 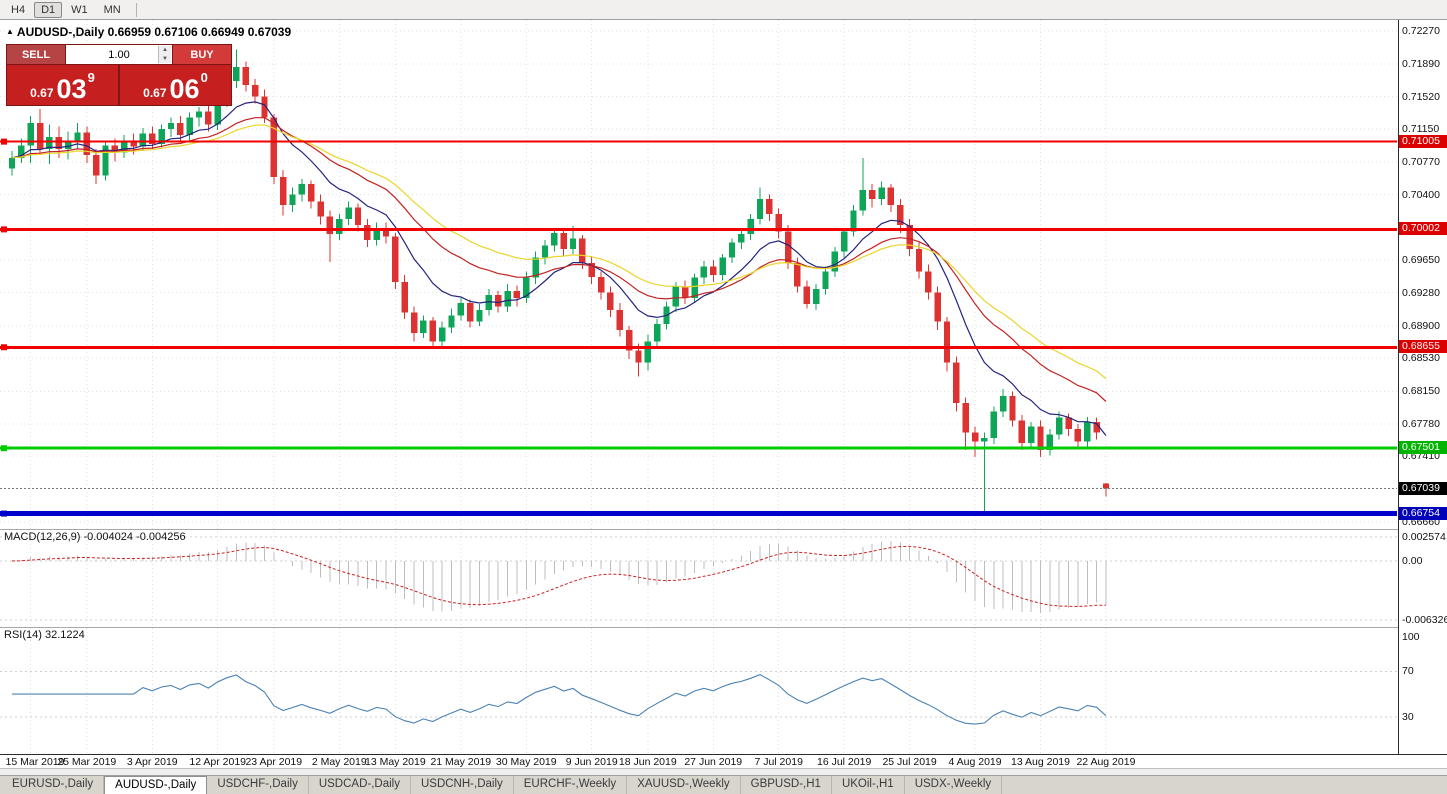 I want to click on toolbar-separator, so click(x=136, y=9).